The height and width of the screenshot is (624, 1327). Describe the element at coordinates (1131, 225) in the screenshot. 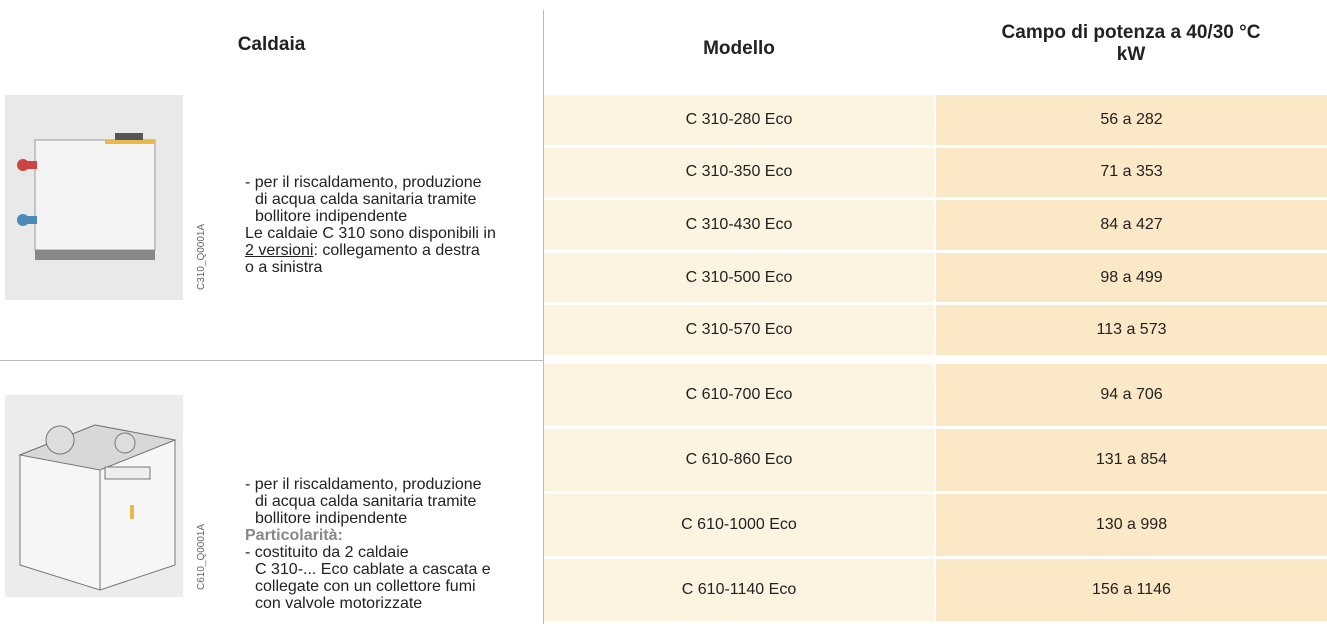

I see `range-cell: 84 a 427` at that location.